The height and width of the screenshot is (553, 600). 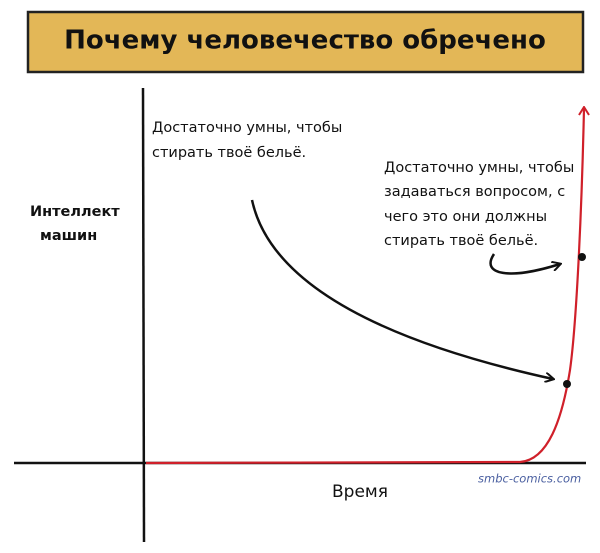 I want to click on y-axis-label: машин, so click(x=68, y=236).